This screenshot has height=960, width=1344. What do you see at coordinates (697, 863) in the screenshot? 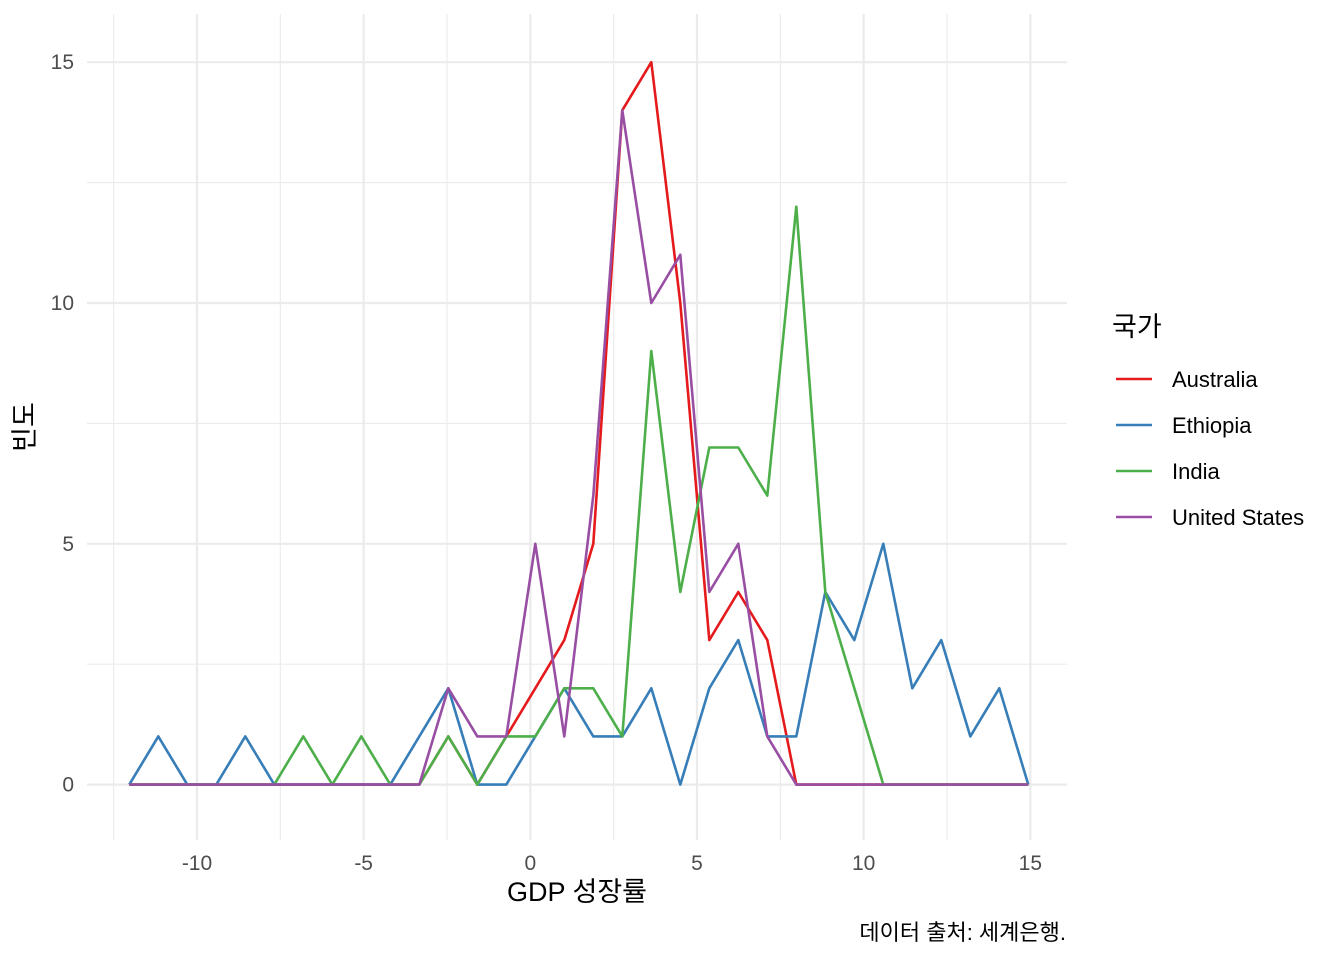
I see `x-tick-label: 5` at bounding box center [697, 863].